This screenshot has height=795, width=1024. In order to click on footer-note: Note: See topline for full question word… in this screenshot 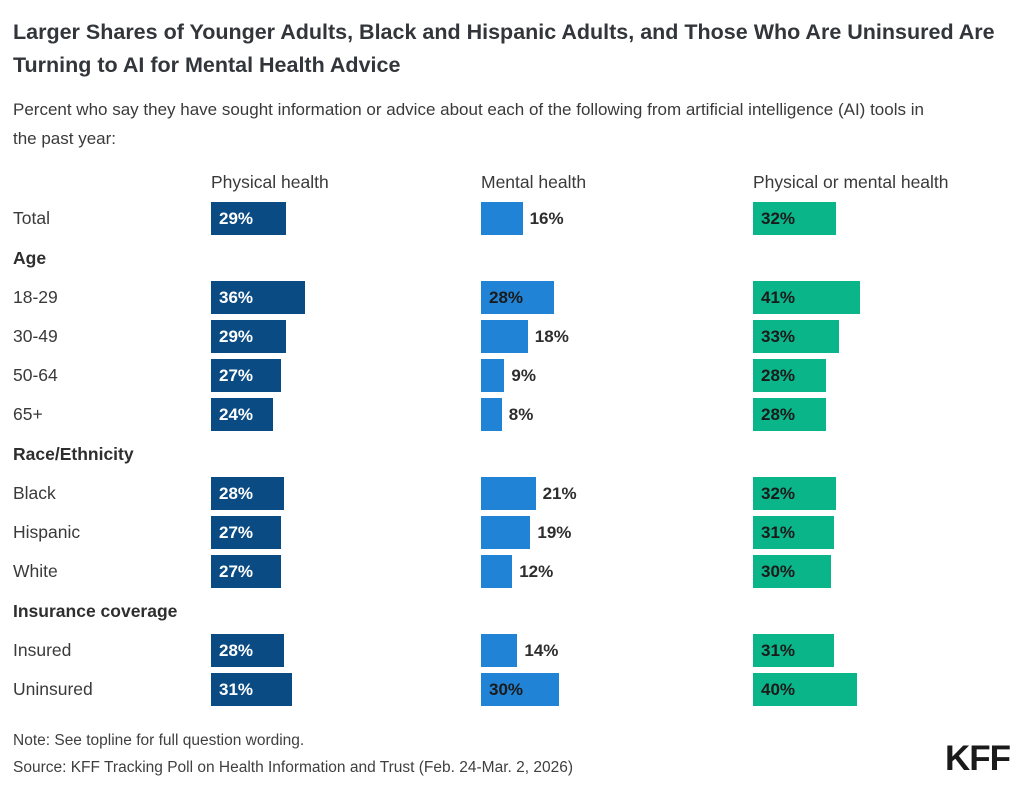, I will do `click(159, 740)`.